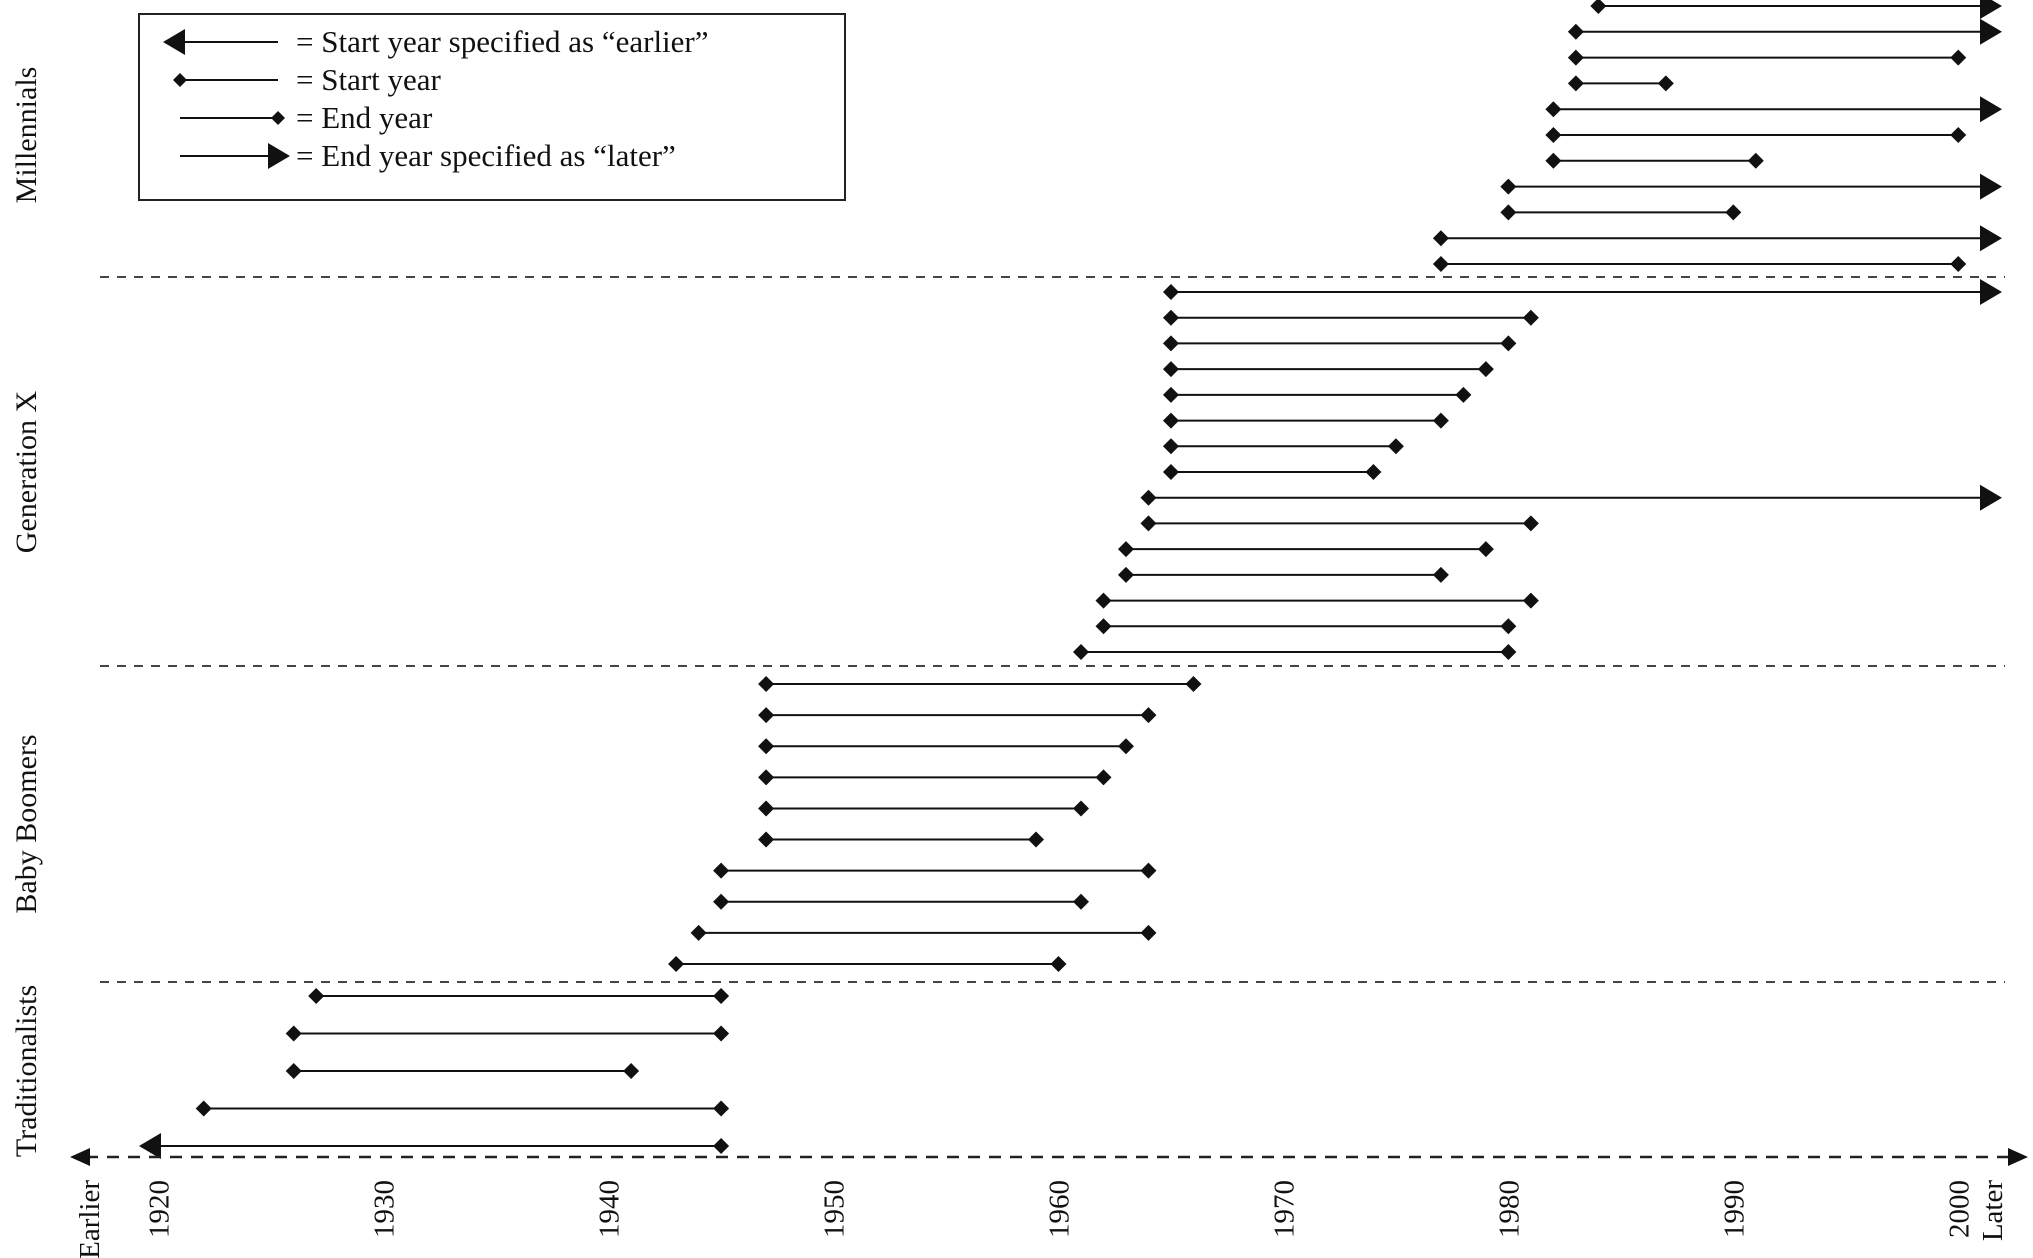  What do you see at coordinates (26, 1071) in the screenshot?
I see `generation-label: Traditionalists` at bounding box center [26, 1071].